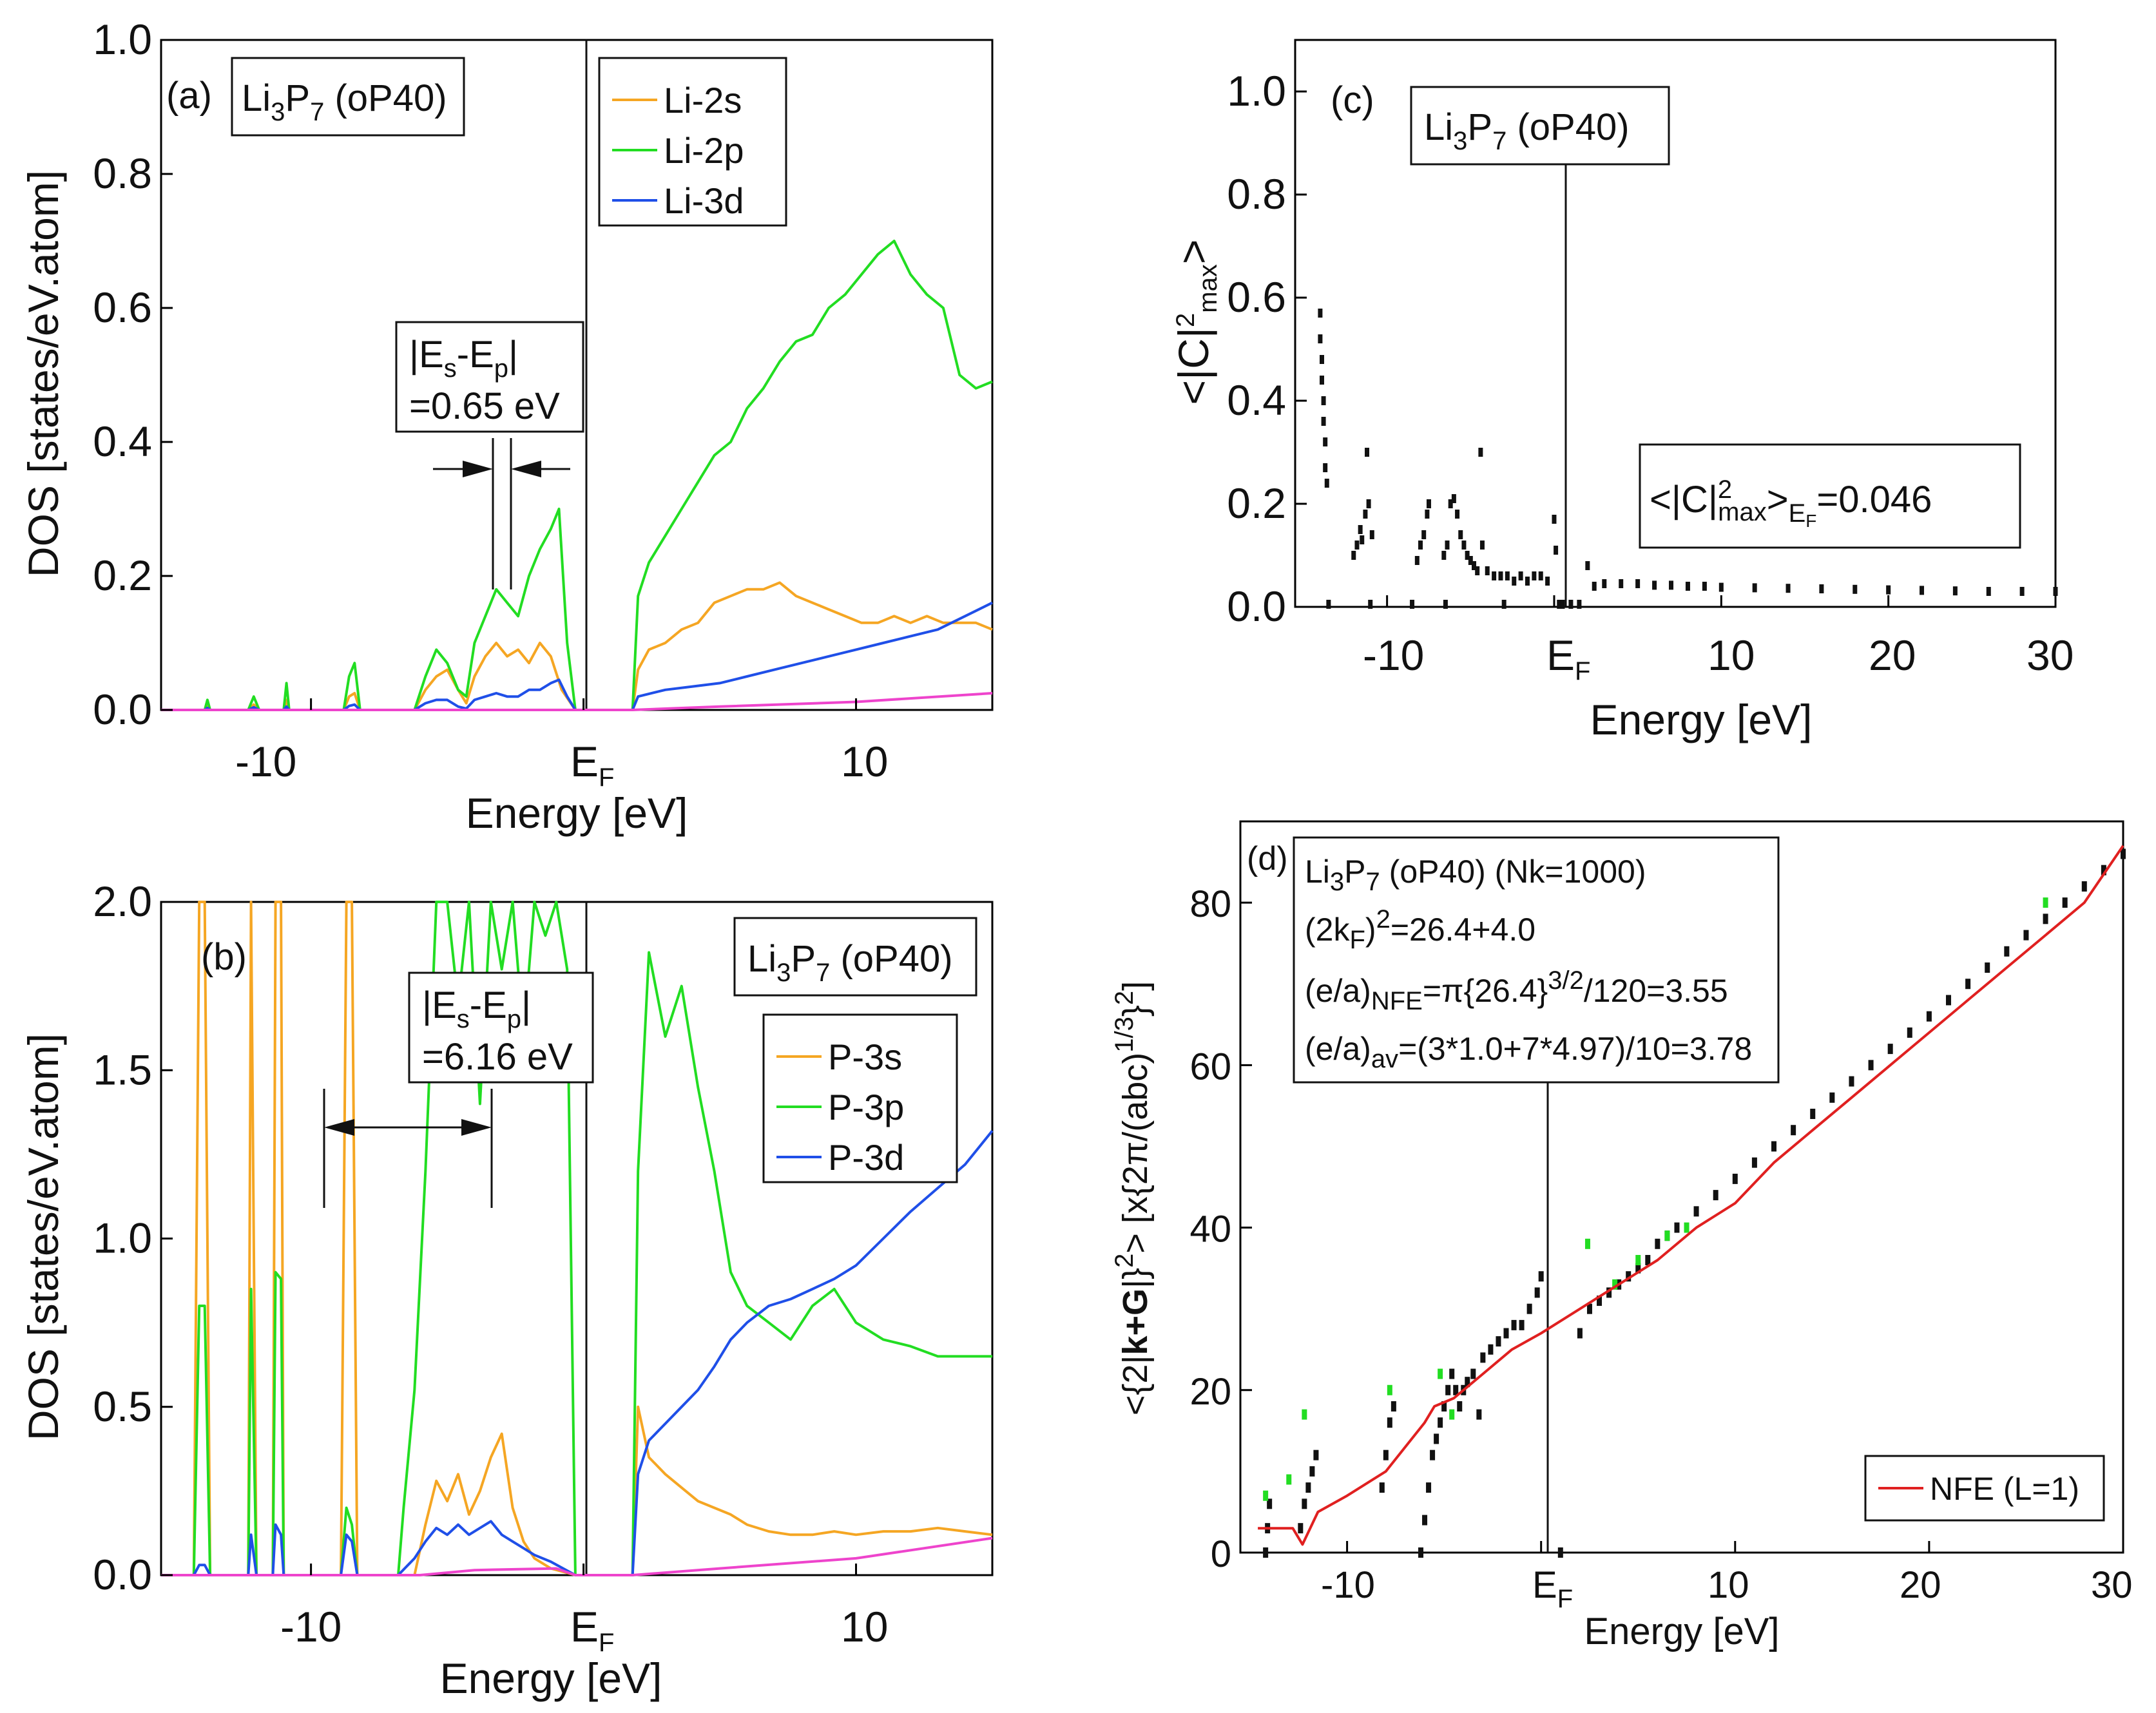 Image resolution: width=2156 pixels, height=1713 pixels. I want to click on panel-b-xlabel: Energy [eV], so click(551, 1678).